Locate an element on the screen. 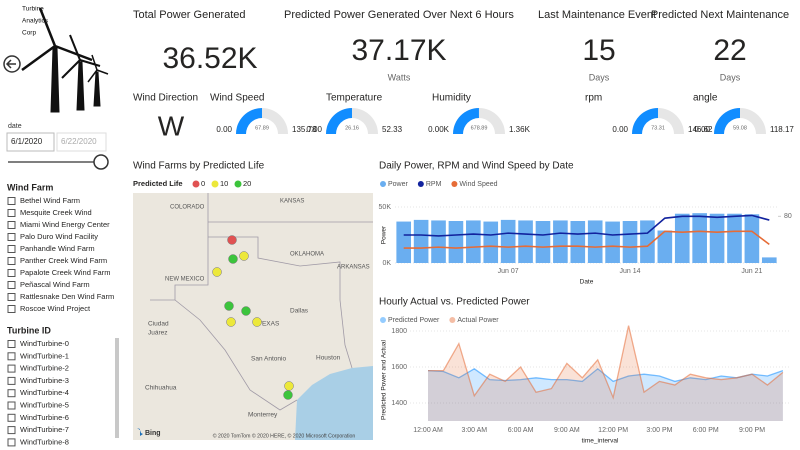 The image size is (800, 450). date-end-box is located at coordinates (81, 142).